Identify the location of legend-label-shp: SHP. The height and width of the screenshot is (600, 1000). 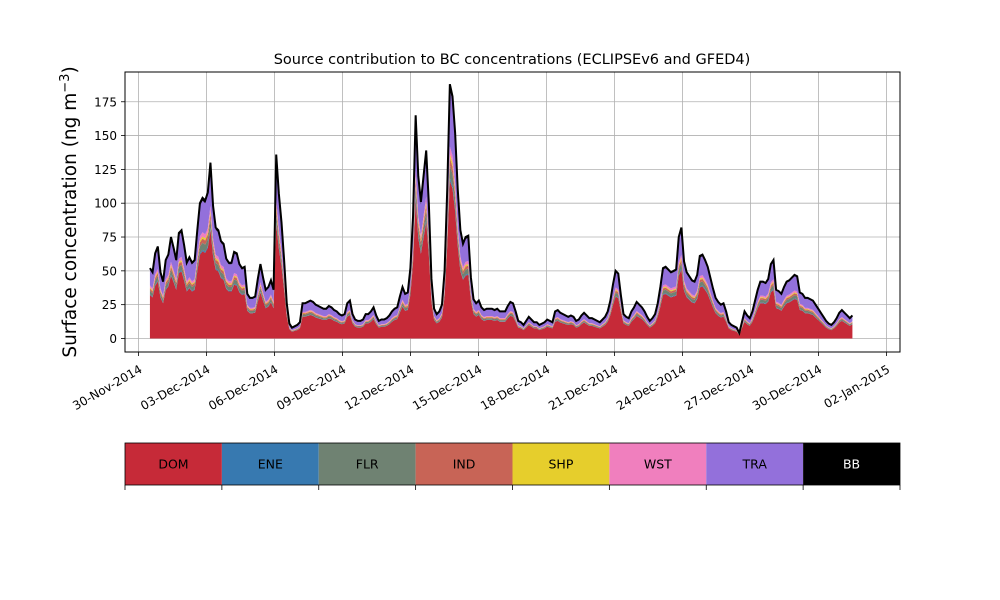
(561, 464).